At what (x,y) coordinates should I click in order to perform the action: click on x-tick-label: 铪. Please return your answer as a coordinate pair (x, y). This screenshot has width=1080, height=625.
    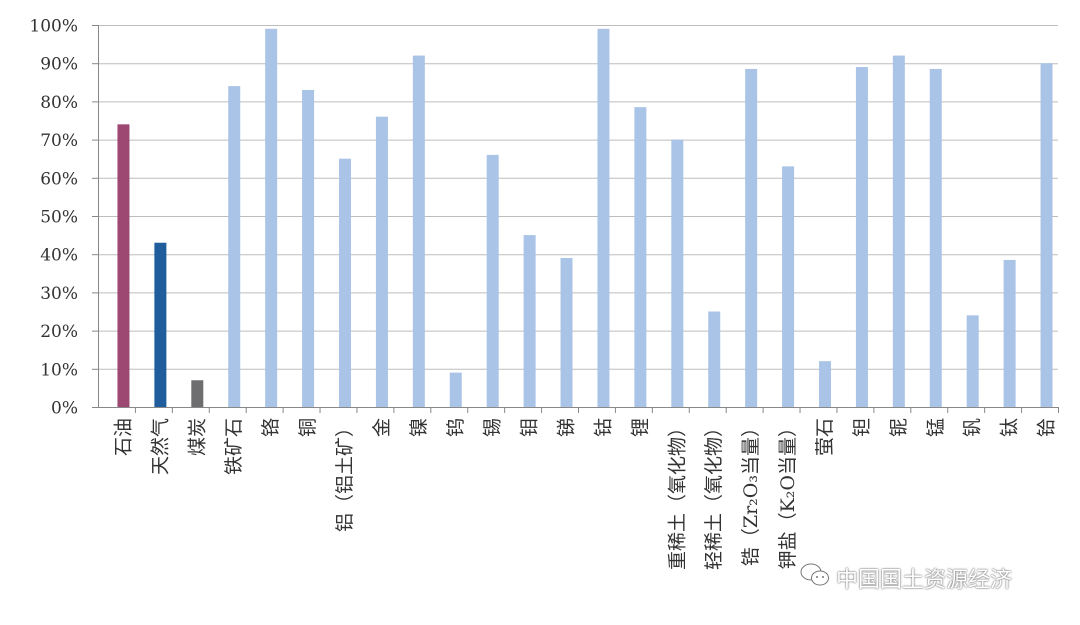
    Looking at the image, I should click on (1047, 427).